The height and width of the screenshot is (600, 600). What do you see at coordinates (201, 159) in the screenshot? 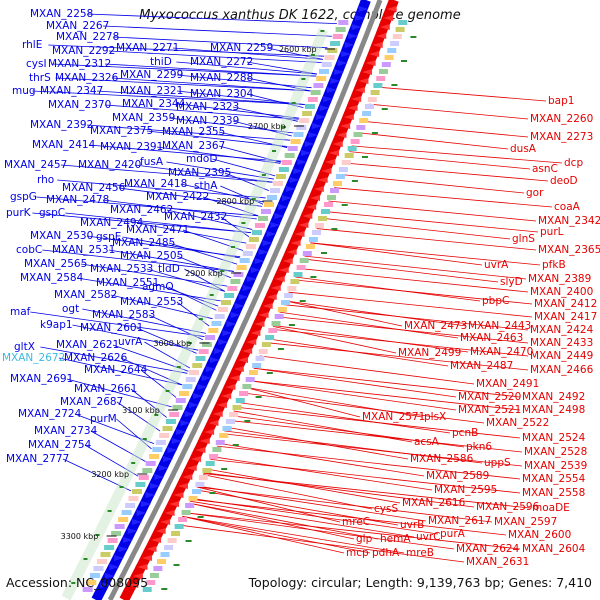
I see `gene-label-forward: mdoD` at bounding box center [201, 159].